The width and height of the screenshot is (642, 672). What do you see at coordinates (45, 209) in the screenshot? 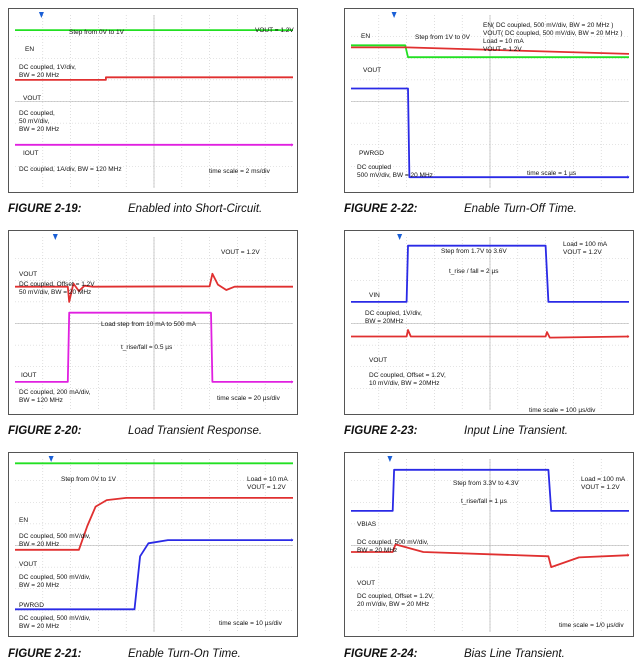
I see `figure-number: FIGURE 2-19:` at bounding box center [45, 209].